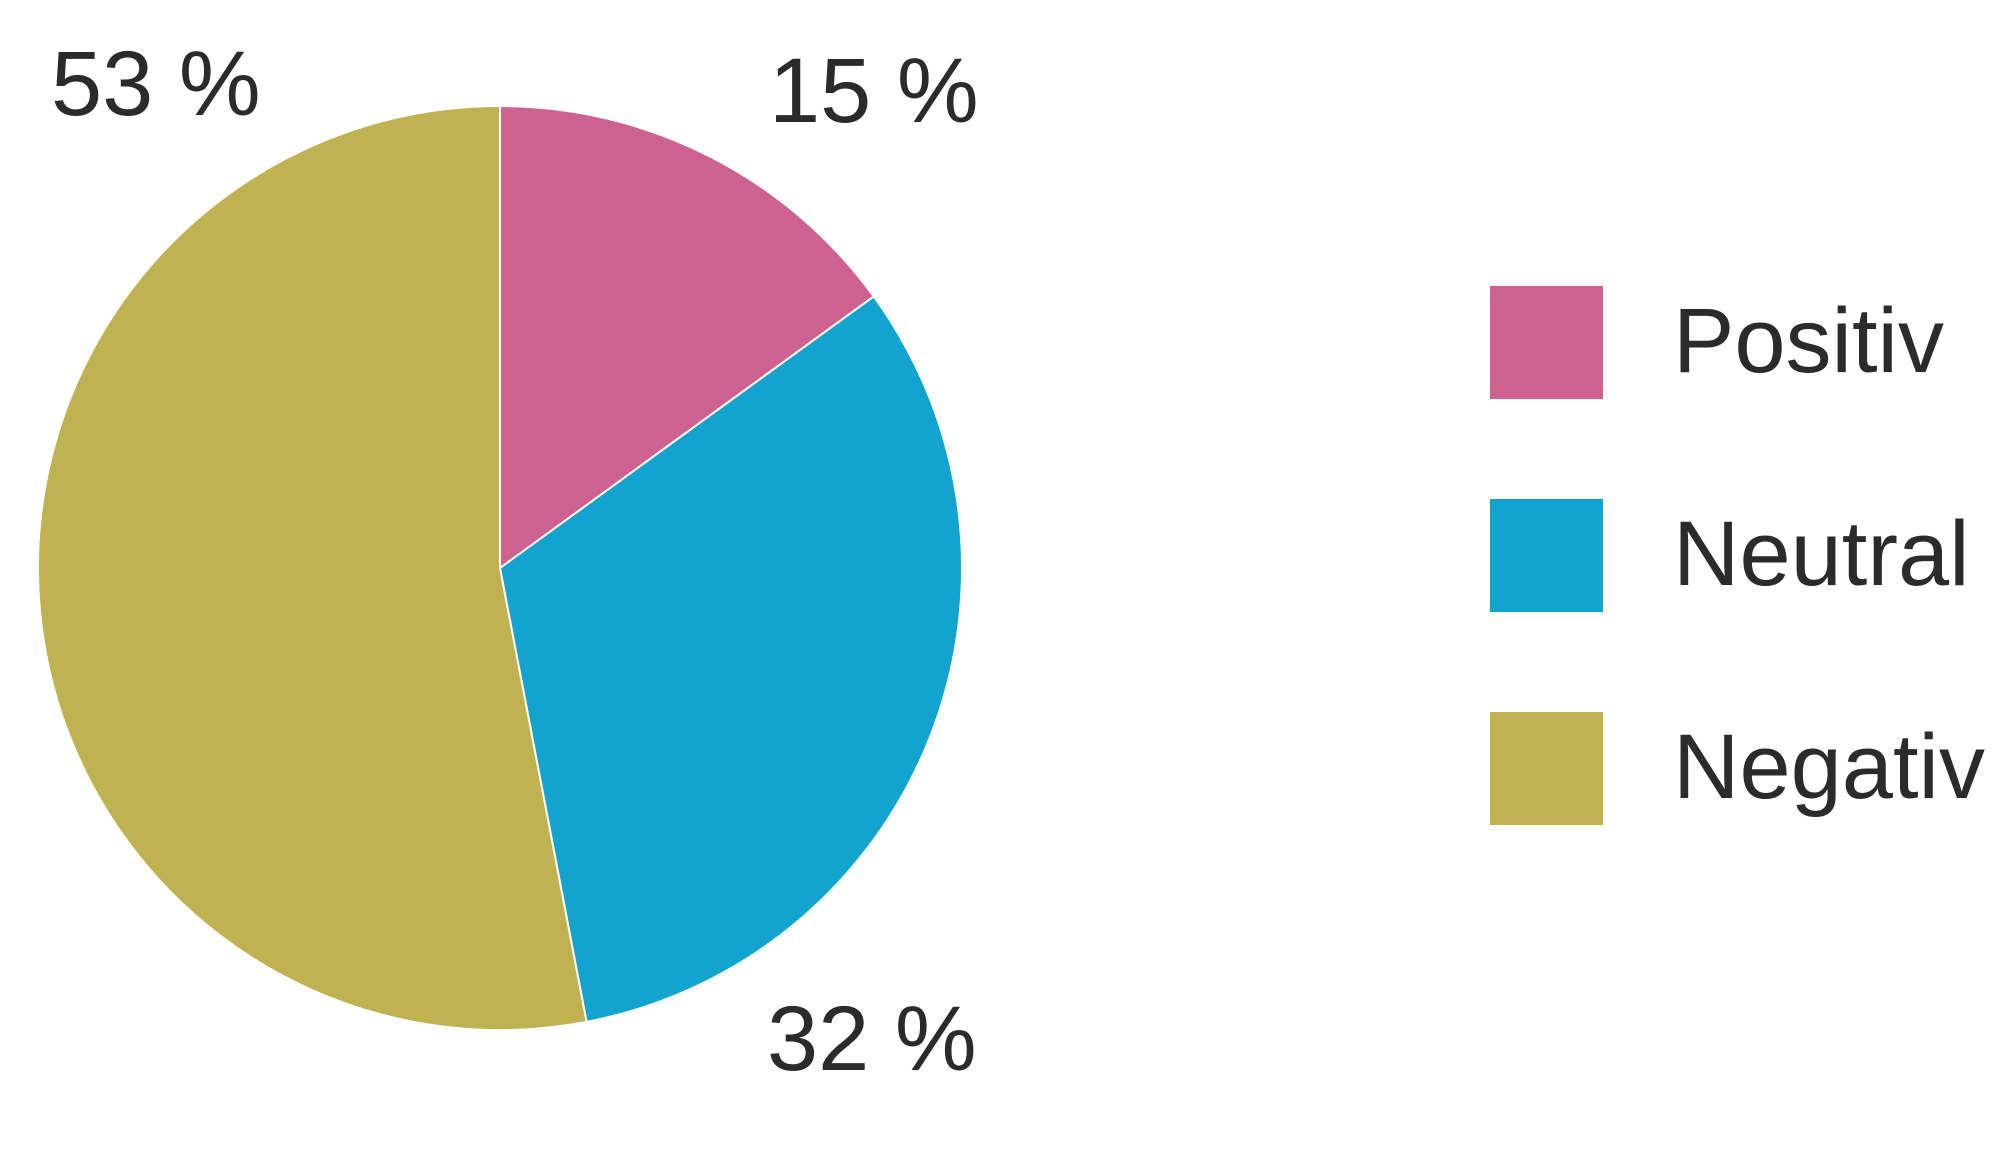 This screenshot has height=1153, width=2000. What do you see at coordinates (730, 659) in the screenshot?
I see `pie-slice-neutral` at bounding box center [730, 659].